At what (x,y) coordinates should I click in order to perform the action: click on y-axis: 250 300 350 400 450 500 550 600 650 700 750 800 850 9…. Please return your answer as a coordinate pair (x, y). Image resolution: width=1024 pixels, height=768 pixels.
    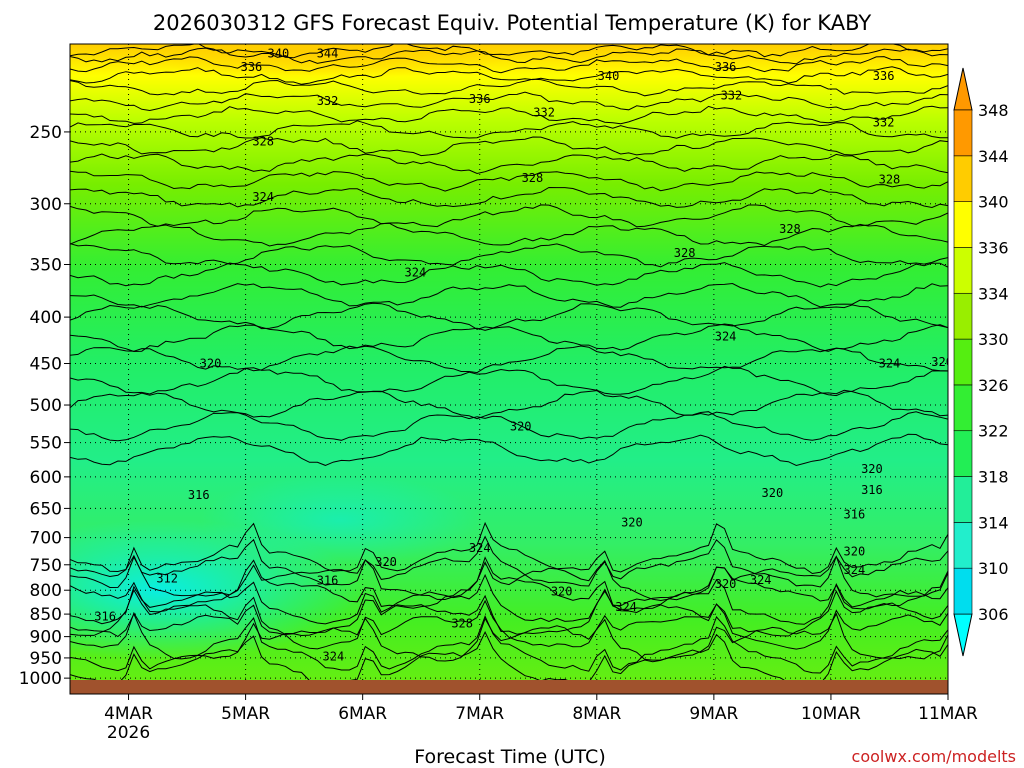
    Looking at the image, I should click on (44, 406).